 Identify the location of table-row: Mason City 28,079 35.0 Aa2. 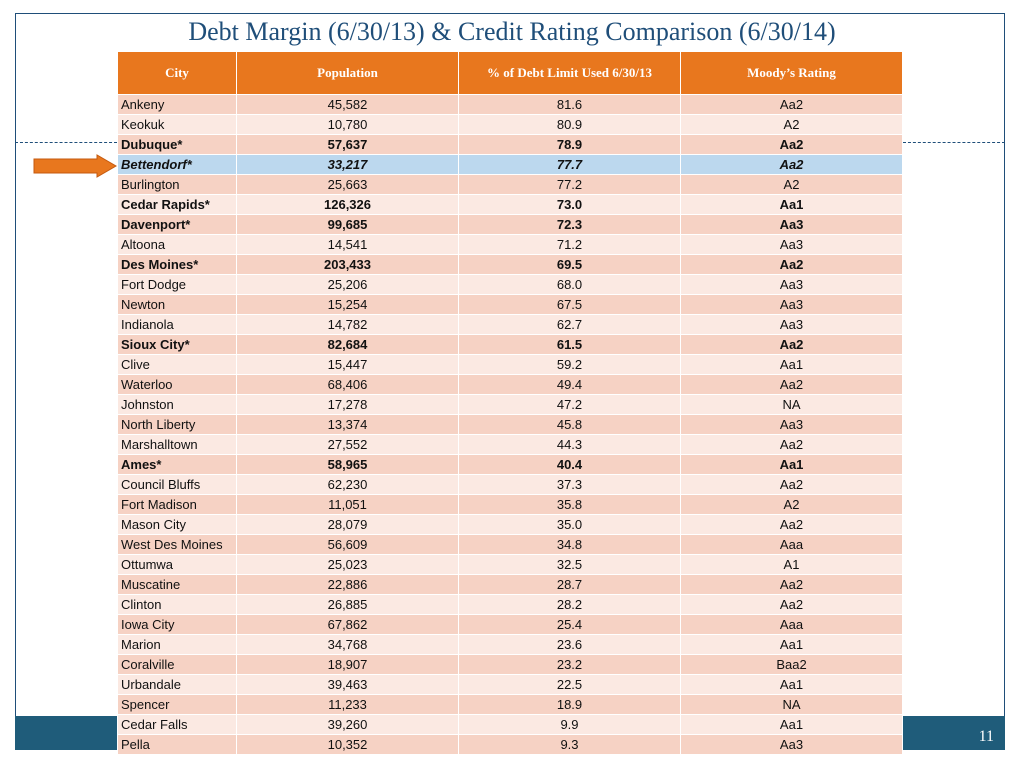
(510, 524).